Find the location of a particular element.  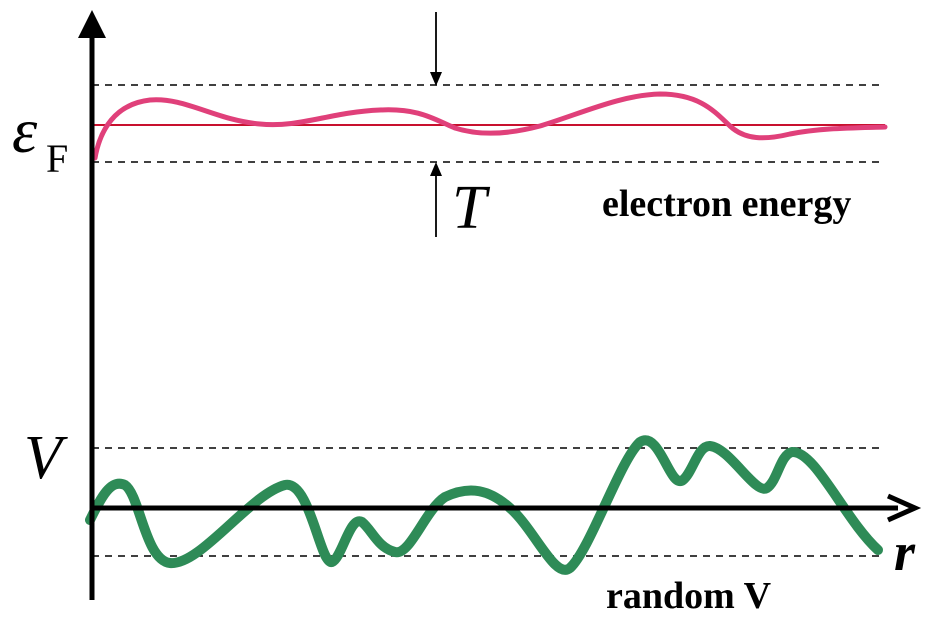

thermal-arrow-up-head is located at coordinates (436, 169).